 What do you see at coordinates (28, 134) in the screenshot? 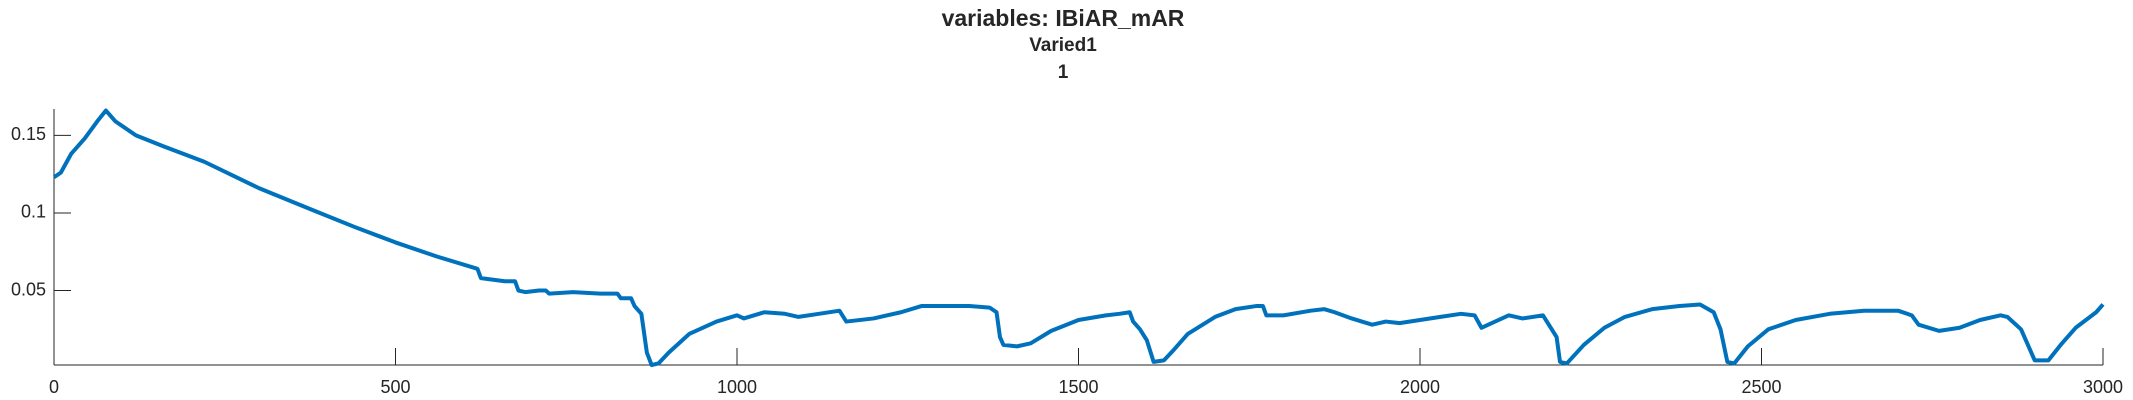
I see `y-tick-label: 0.15` at bounding box center [28, 134].